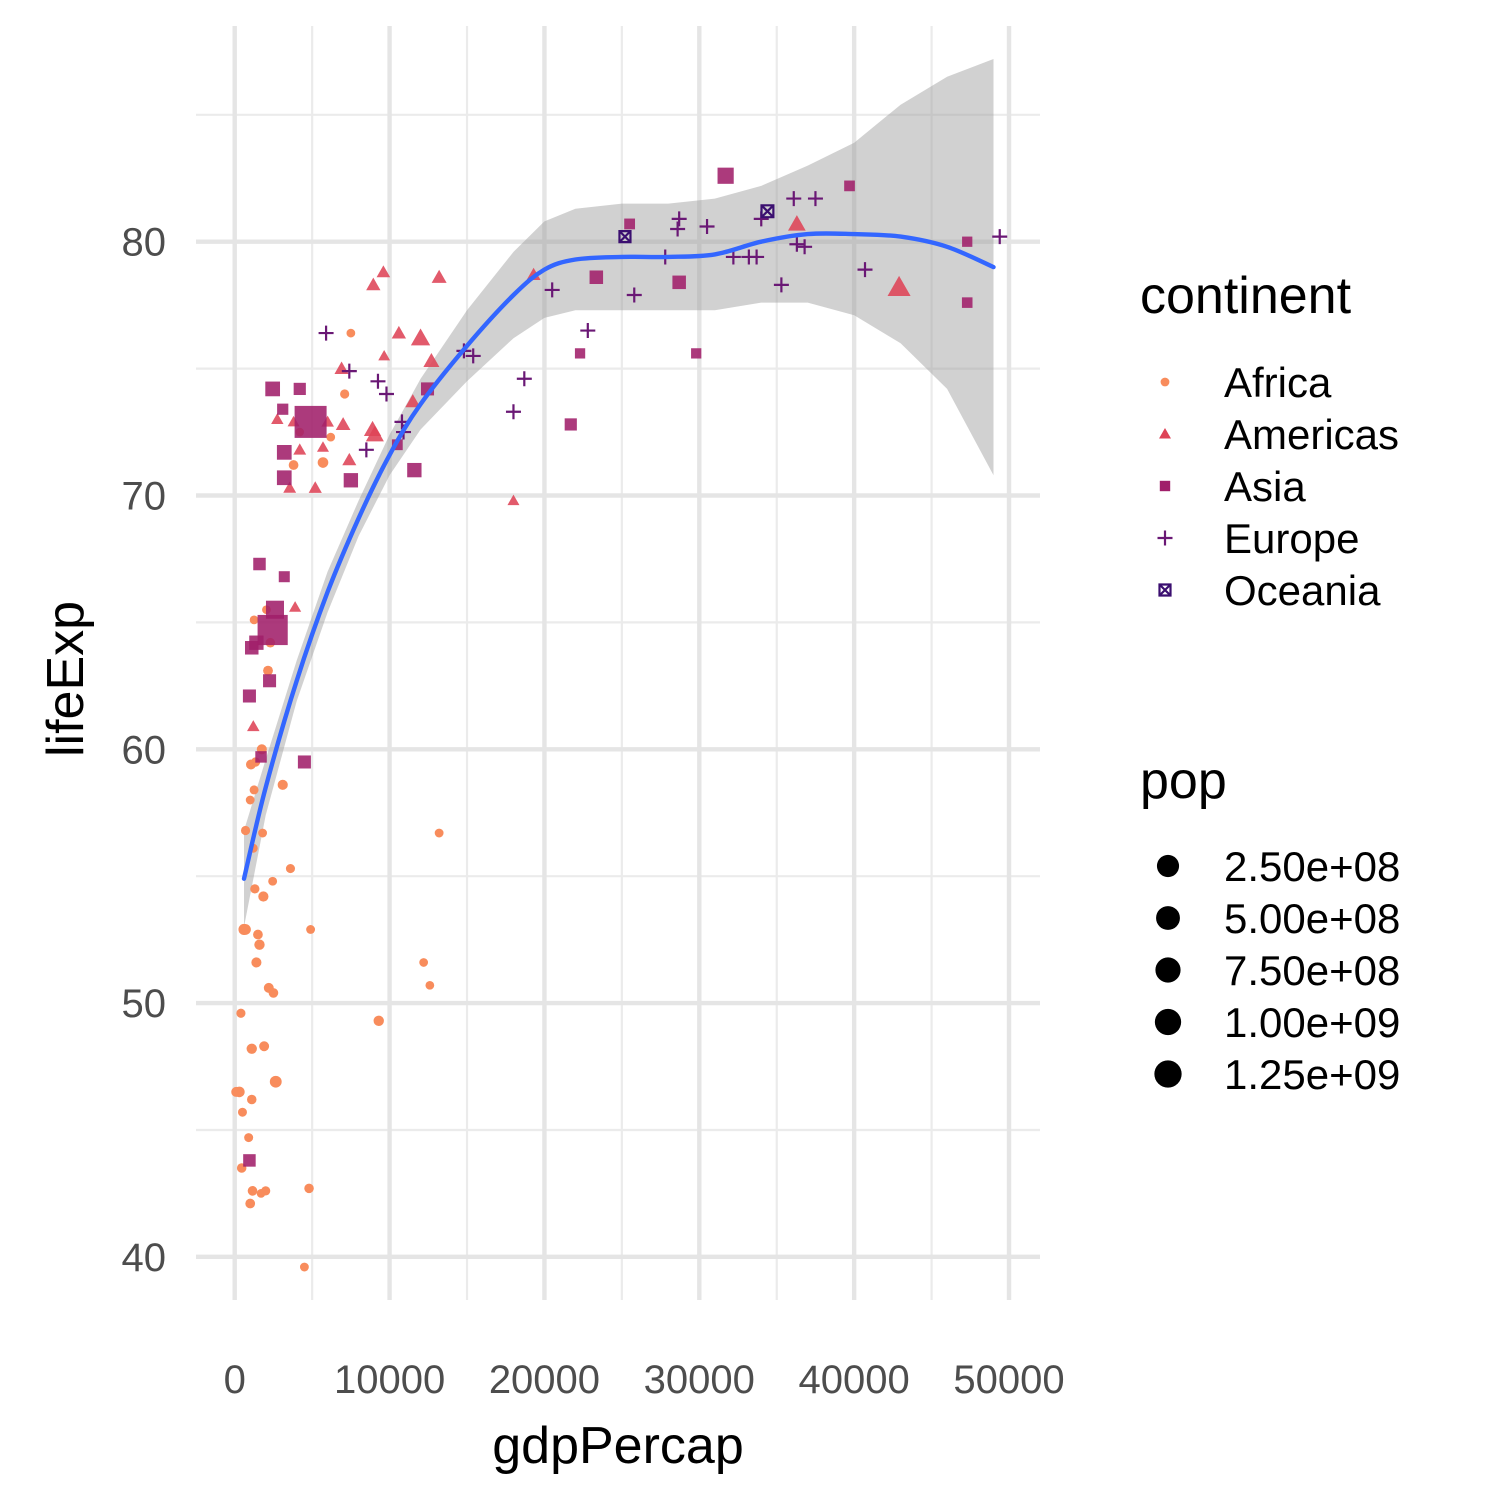  What do you see at coordinates (1008, 1380) in the screenshot?
I see `x-tick-label: 50000` at bounding box center [1008, 1380].